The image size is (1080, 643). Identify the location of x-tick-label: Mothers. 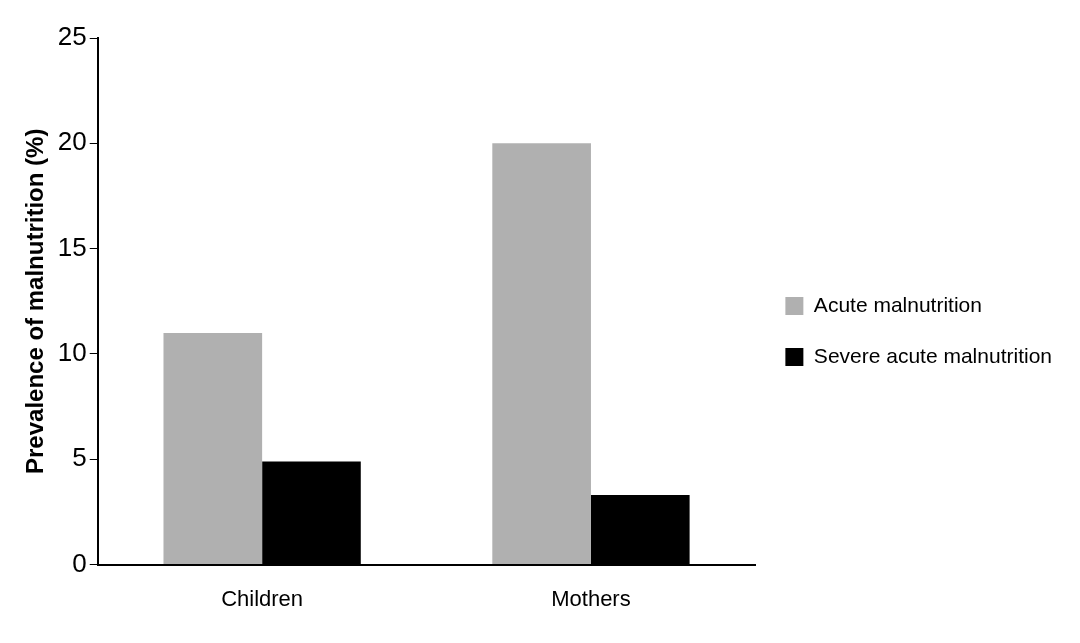
(591, 598).